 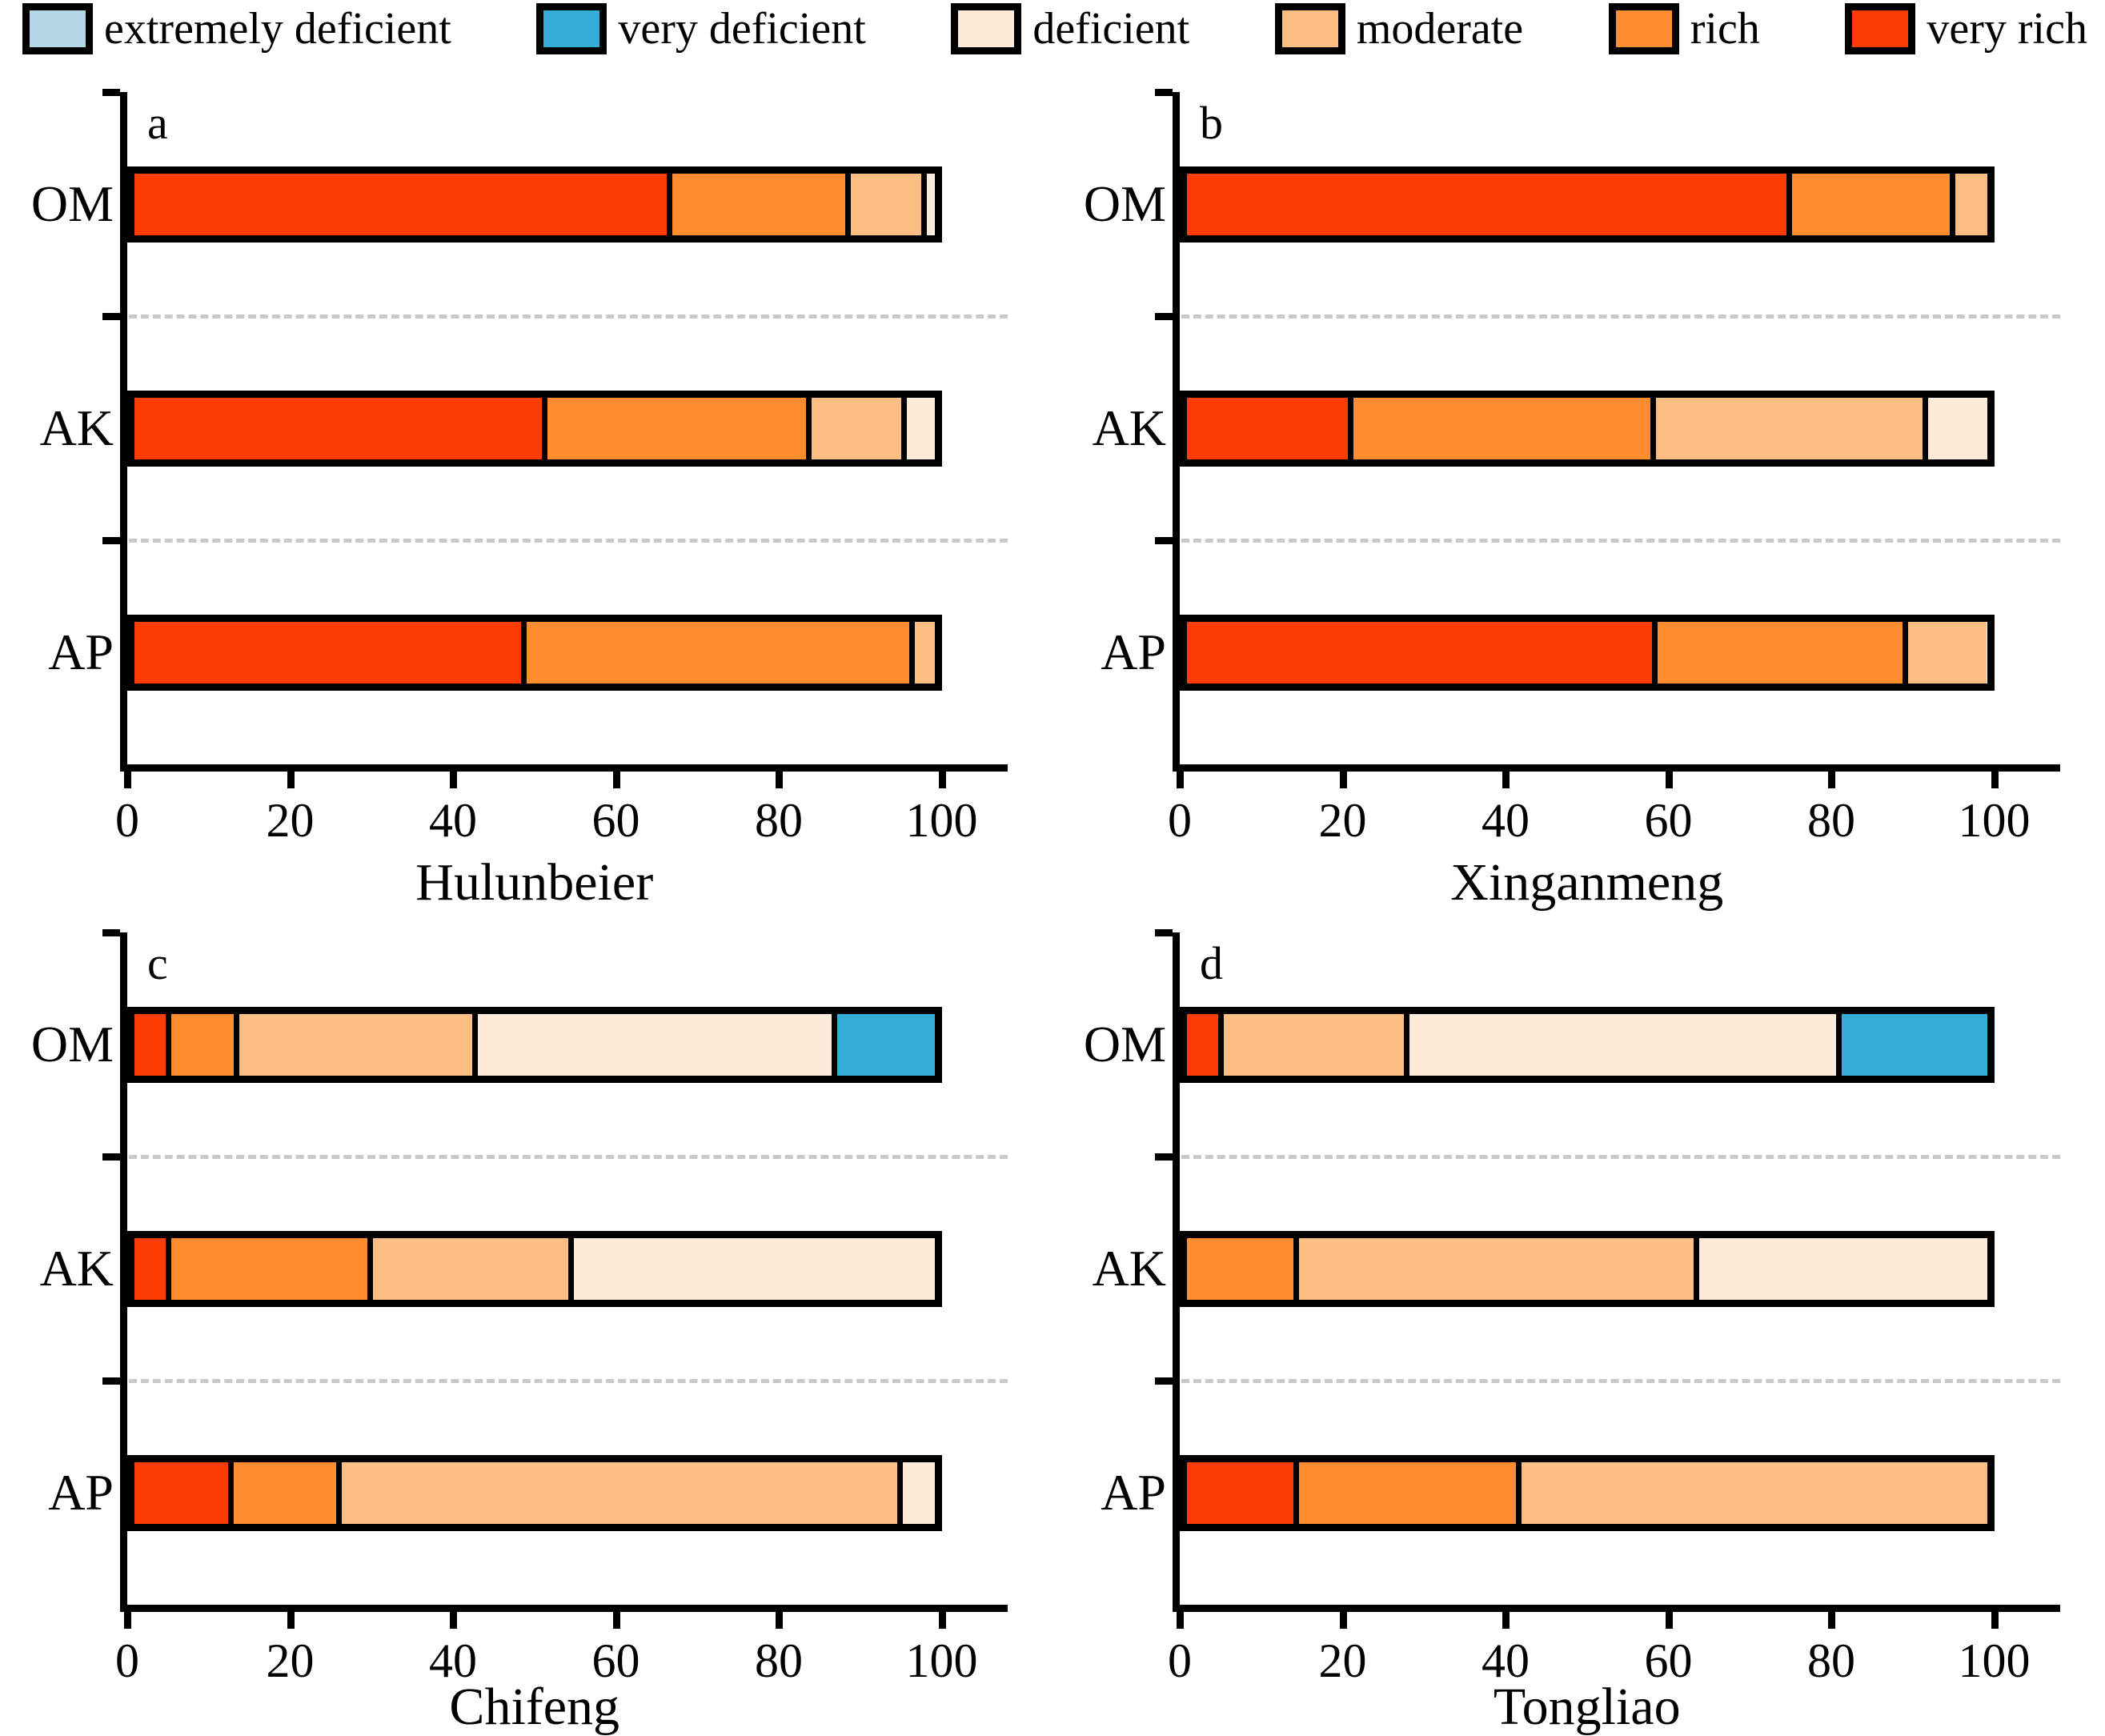 I want to click on axis-title-chifeng: Chifeng, so click(x=534, y=1707).